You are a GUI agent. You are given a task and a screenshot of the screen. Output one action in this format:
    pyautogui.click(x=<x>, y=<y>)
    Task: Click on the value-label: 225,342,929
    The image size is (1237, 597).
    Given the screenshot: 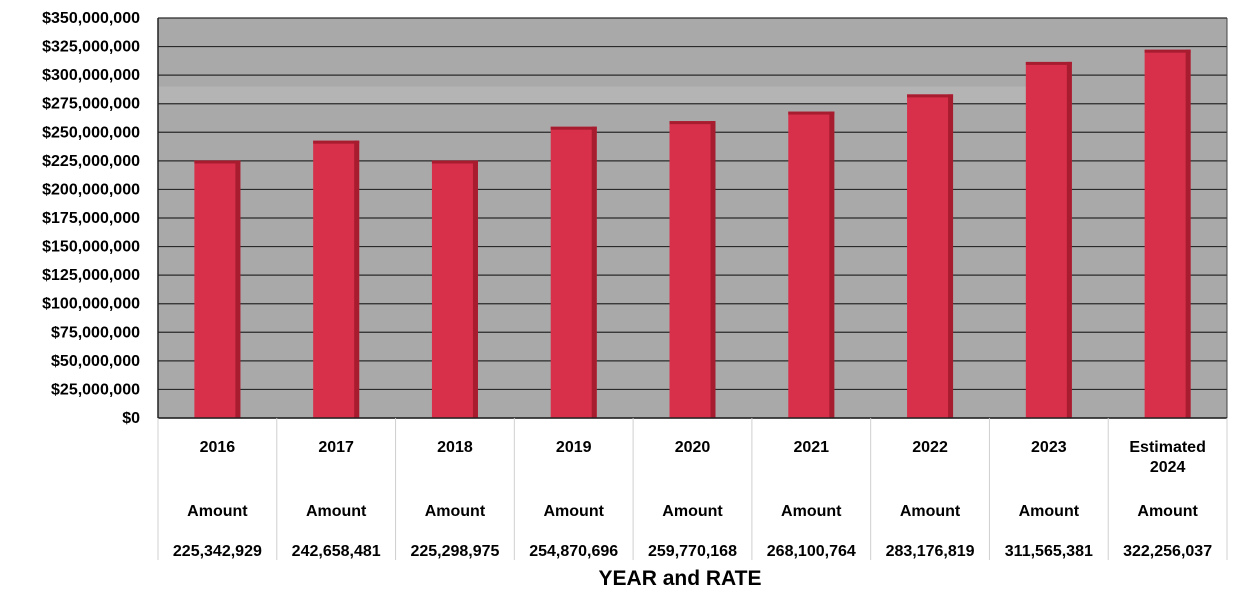 What is the action you would take?
    pyautogui.click(x=217, y=551)
    